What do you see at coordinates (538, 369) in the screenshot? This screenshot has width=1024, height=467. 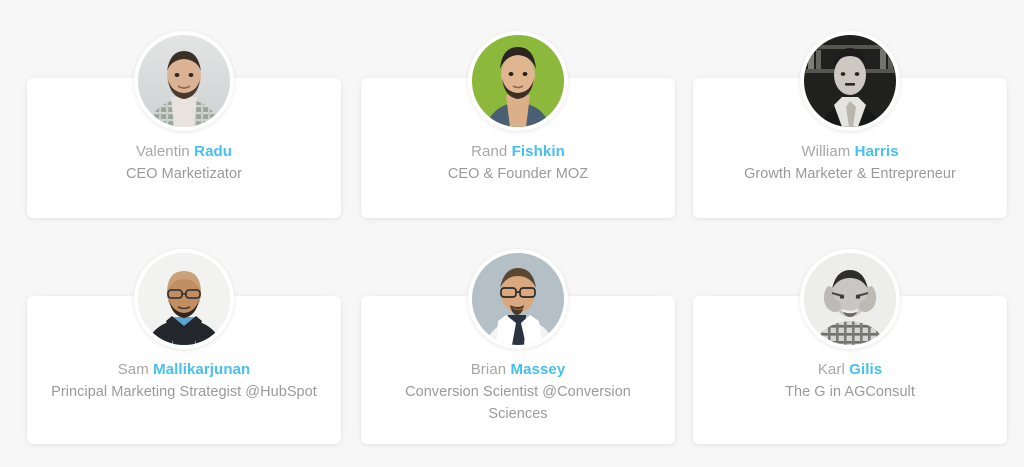 I see `speaker-last-name: Massey` at bounding box center [538, 369].